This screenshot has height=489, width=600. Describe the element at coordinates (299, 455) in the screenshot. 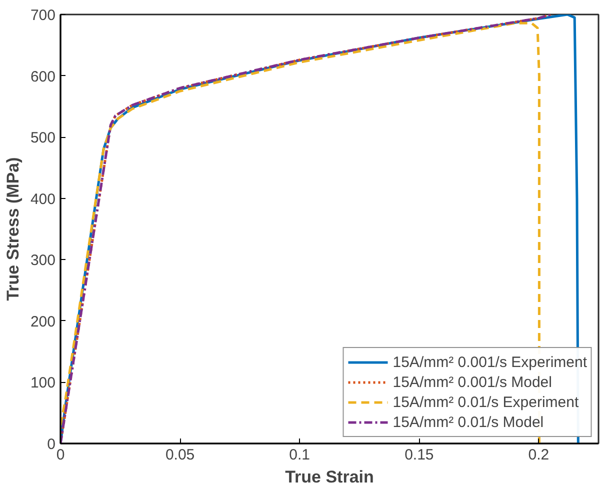

I see `x-tick-label: 0.1` at that location.